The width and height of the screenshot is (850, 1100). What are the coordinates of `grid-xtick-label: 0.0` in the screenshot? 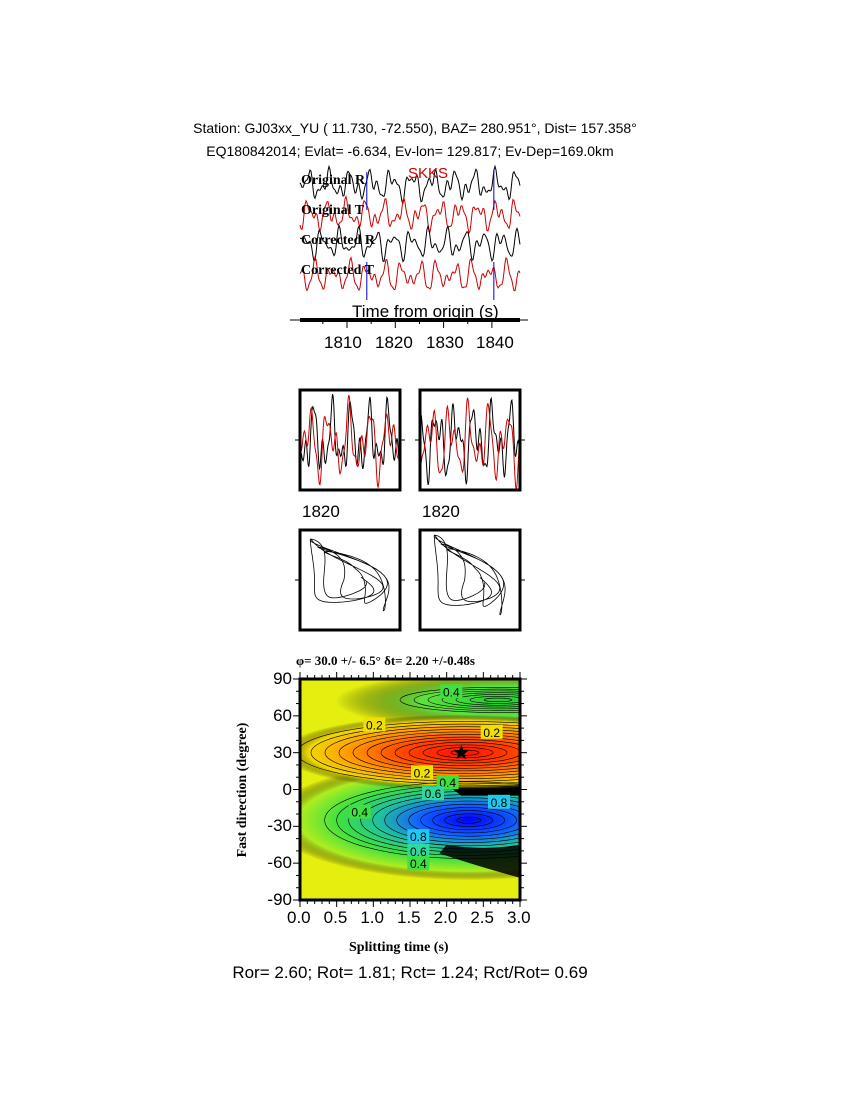 It's located at (299, 917).